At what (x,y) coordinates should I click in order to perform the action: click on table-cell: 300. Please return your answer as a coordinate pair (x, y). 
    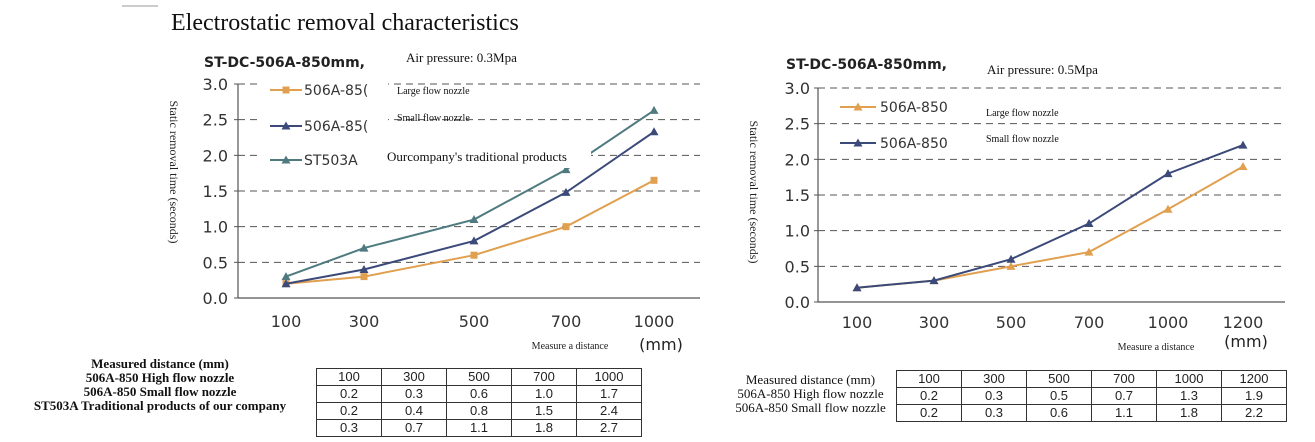
    Looking at the image, I should click on (994, 379).